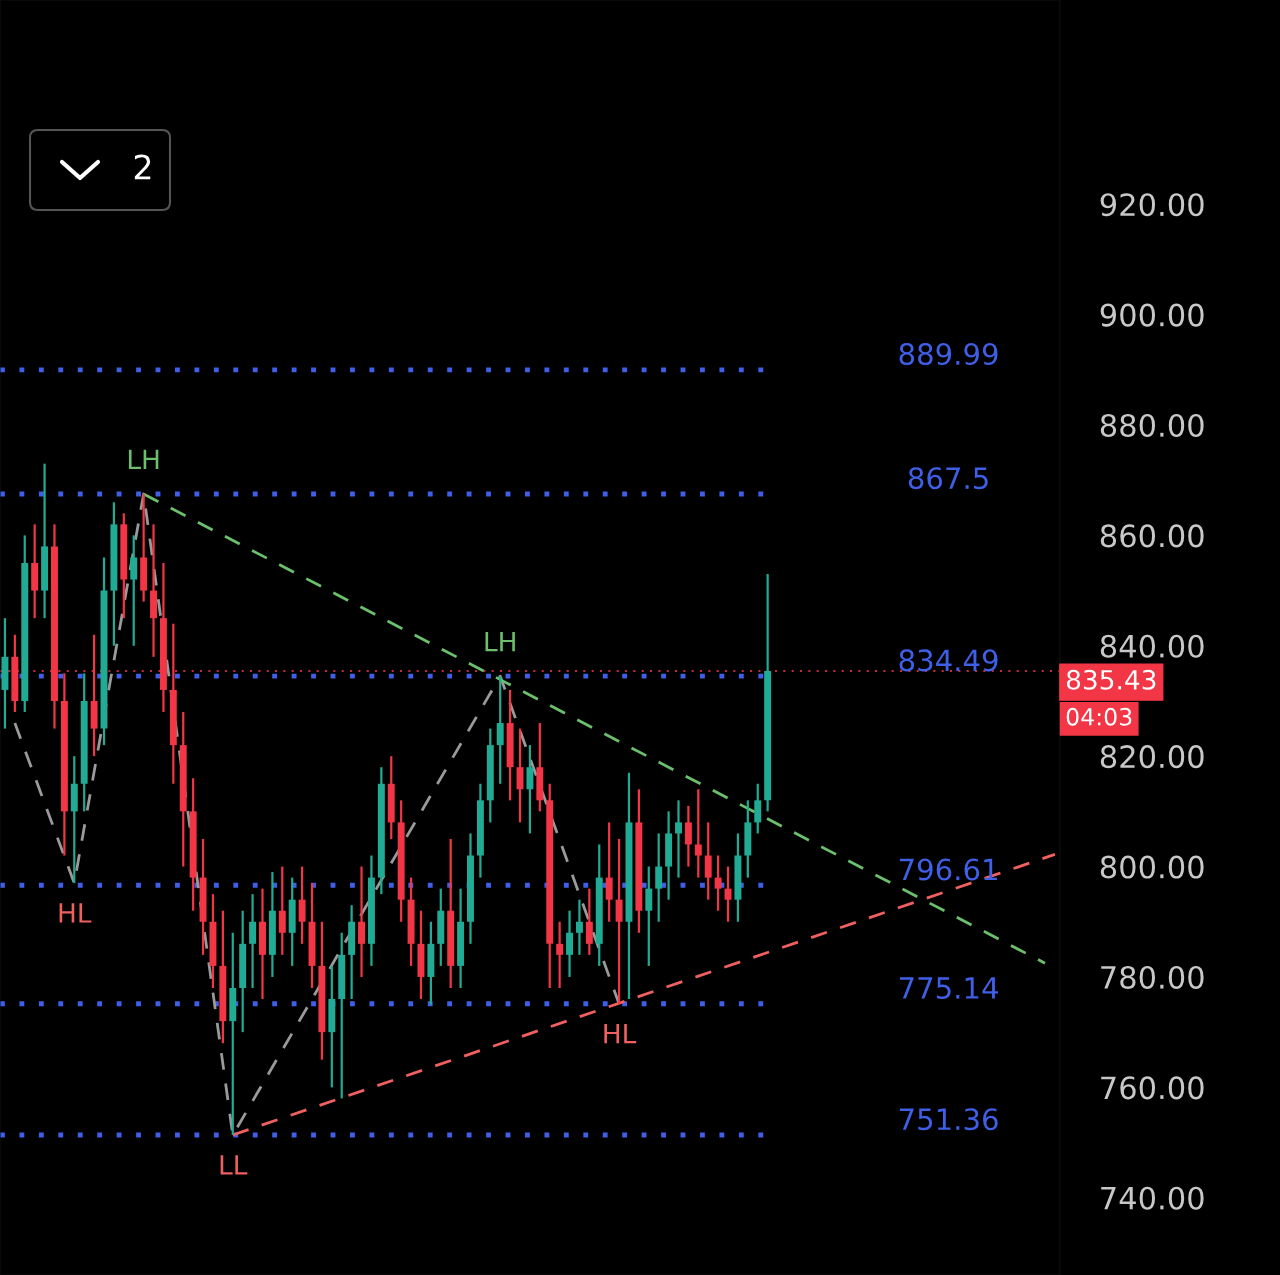 This screenshot has height=1275, width=1280. What do you see at coordinates (948, 354) in the screenshot?
I see `ref-line-label: 889.99` at bounding box center [948, 354].